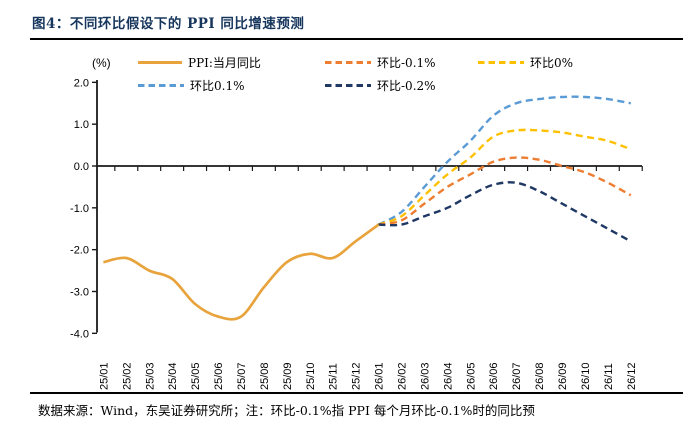  Describe the element at coordinates (79, 209) in the screenshot. I see `y-axis-tick-label: -1.0` at that location.